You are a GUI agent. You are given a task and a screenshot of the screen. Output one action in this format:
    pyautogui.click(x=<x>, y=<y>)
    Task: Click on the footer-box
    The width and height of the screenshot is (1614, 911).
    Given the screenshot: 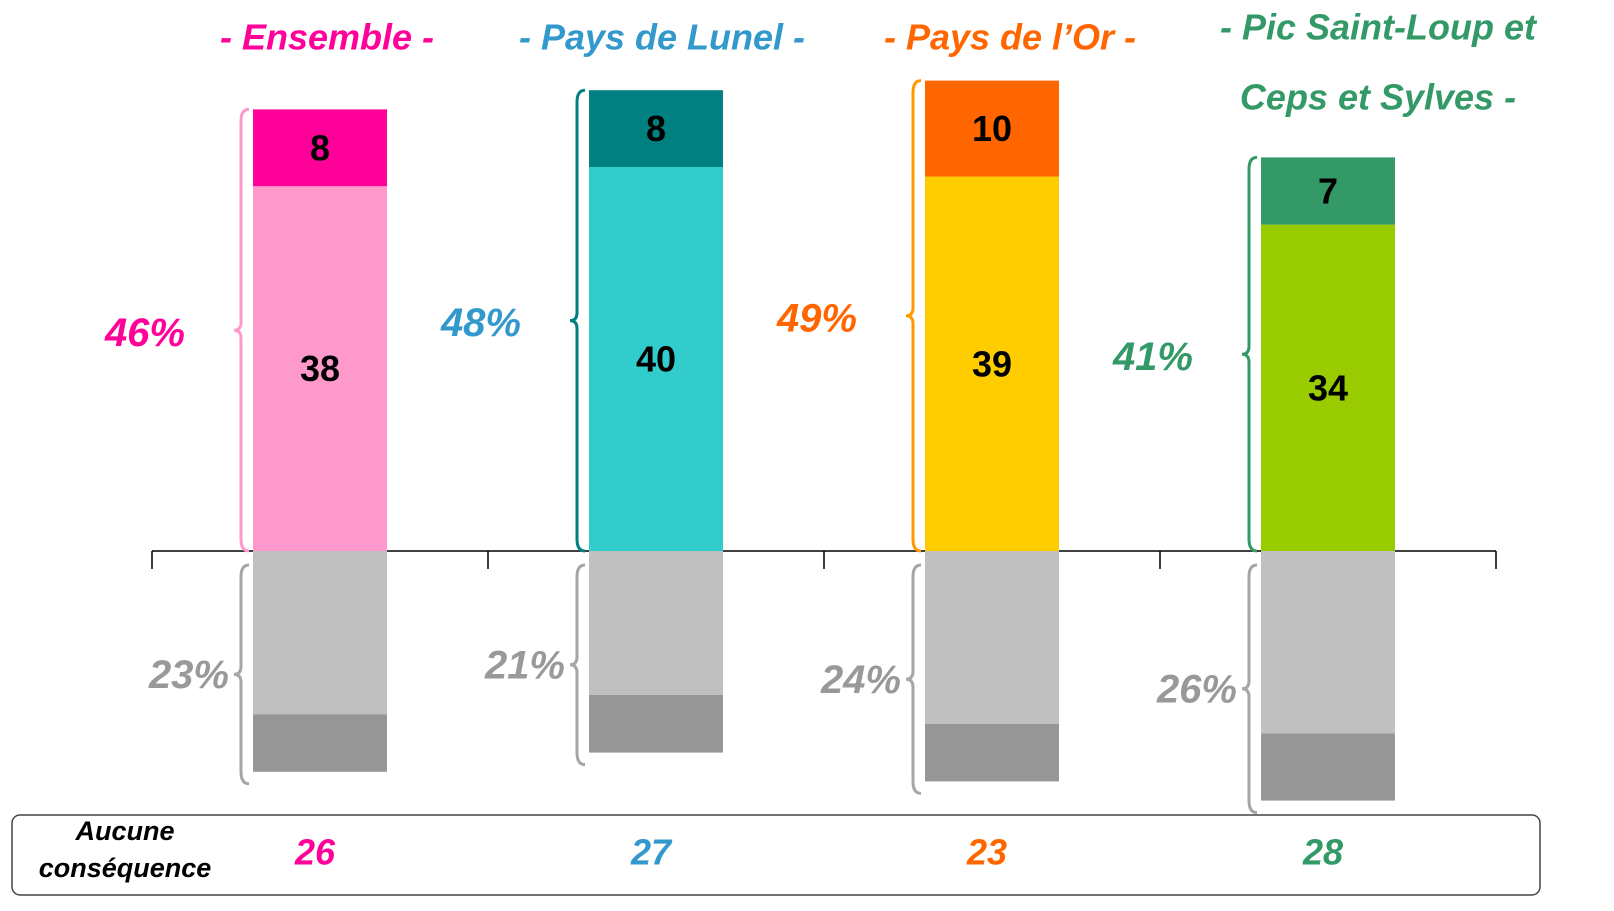 What is the action you would take?
    pyautogui.click(x=776, y=855)
    